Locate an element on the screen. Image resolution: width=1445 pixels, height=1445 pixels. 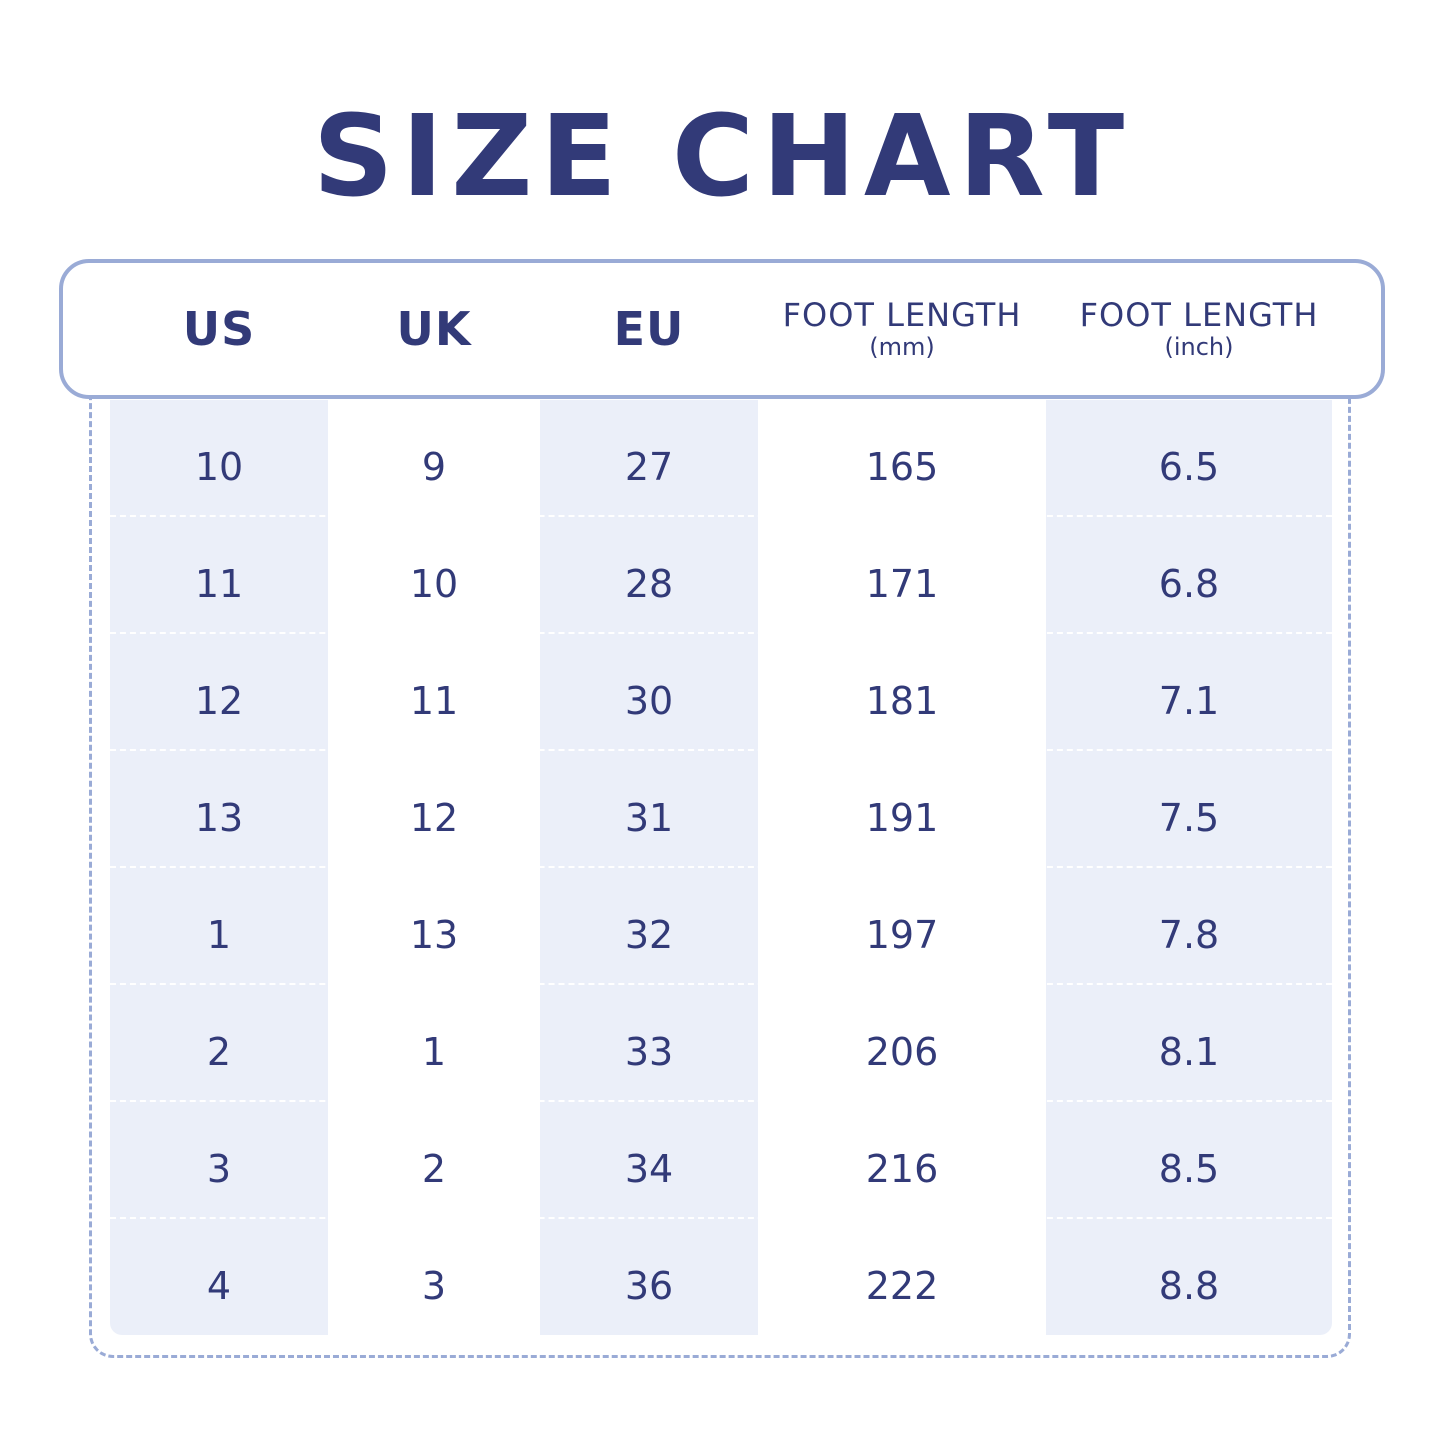
table-header-box is located at coordinates (722, 329).